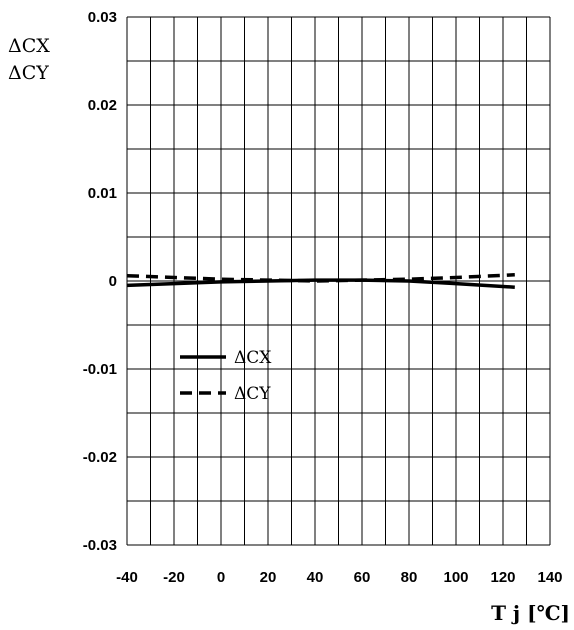 This screenshot has height=630, width=574. Describe the element at coordinates (127, 577) in the screenshot. I see `x-tick-label: -40` at that location.